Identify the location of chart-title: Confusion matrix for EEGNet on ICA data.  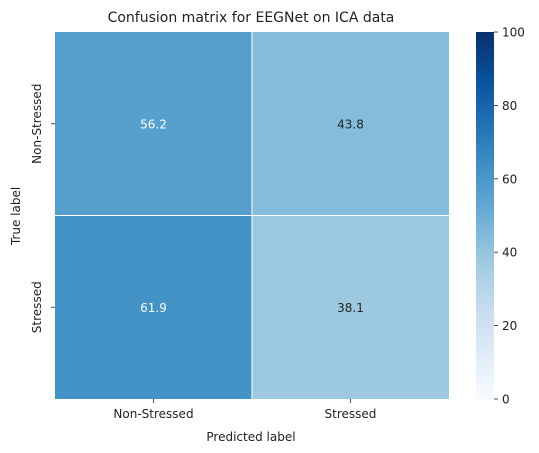
(251, 18).